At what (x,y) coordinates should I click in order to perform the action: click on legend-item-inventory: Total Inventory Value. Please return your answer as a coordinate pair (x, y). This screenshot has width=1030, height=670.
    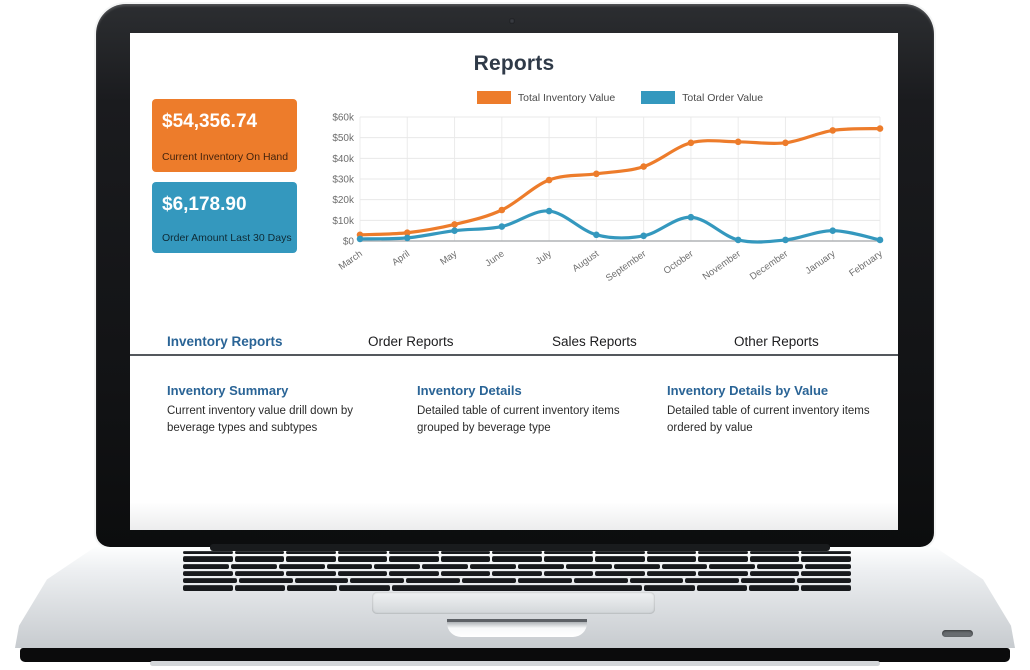
    Looking at the image, I should click on (546, 97).